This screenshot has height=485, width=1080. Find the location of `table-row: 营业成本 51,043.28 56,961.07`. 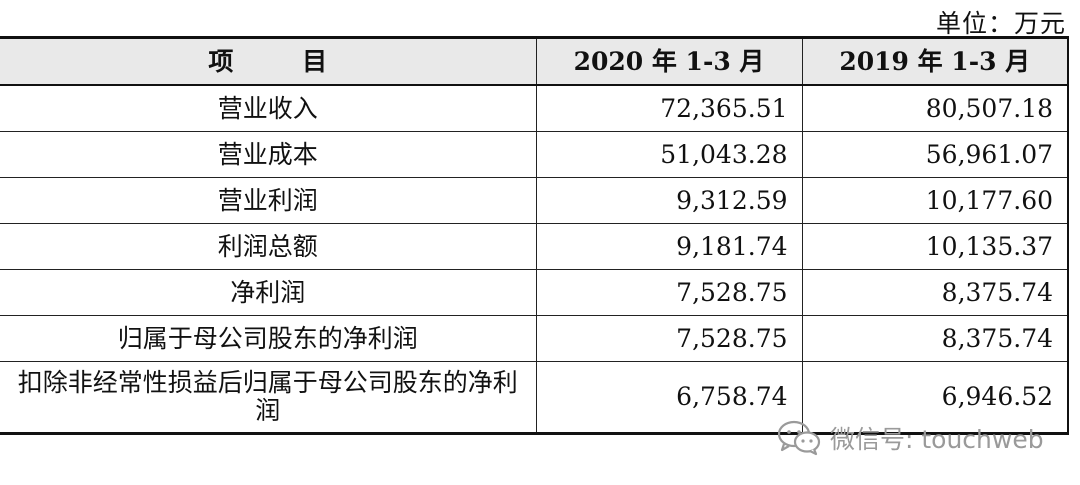

table-row: 营业成本 51,043.28 56,961.07 is located at coordinates (534, 154).